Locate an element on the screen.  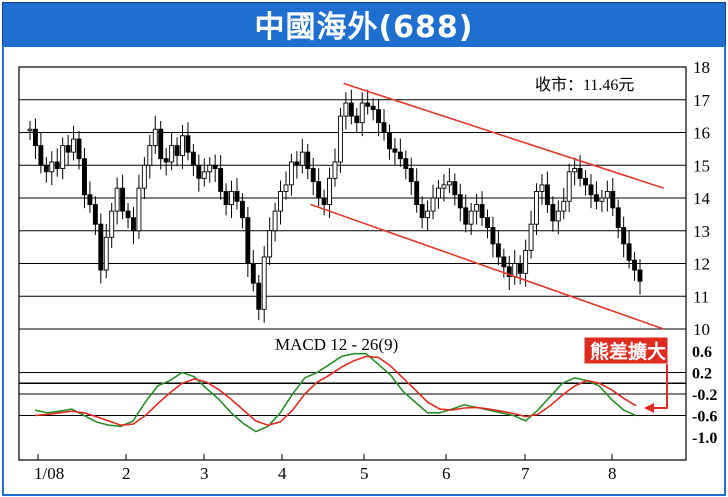
x-tick-label: 6 is located at coordinates (446, 473).